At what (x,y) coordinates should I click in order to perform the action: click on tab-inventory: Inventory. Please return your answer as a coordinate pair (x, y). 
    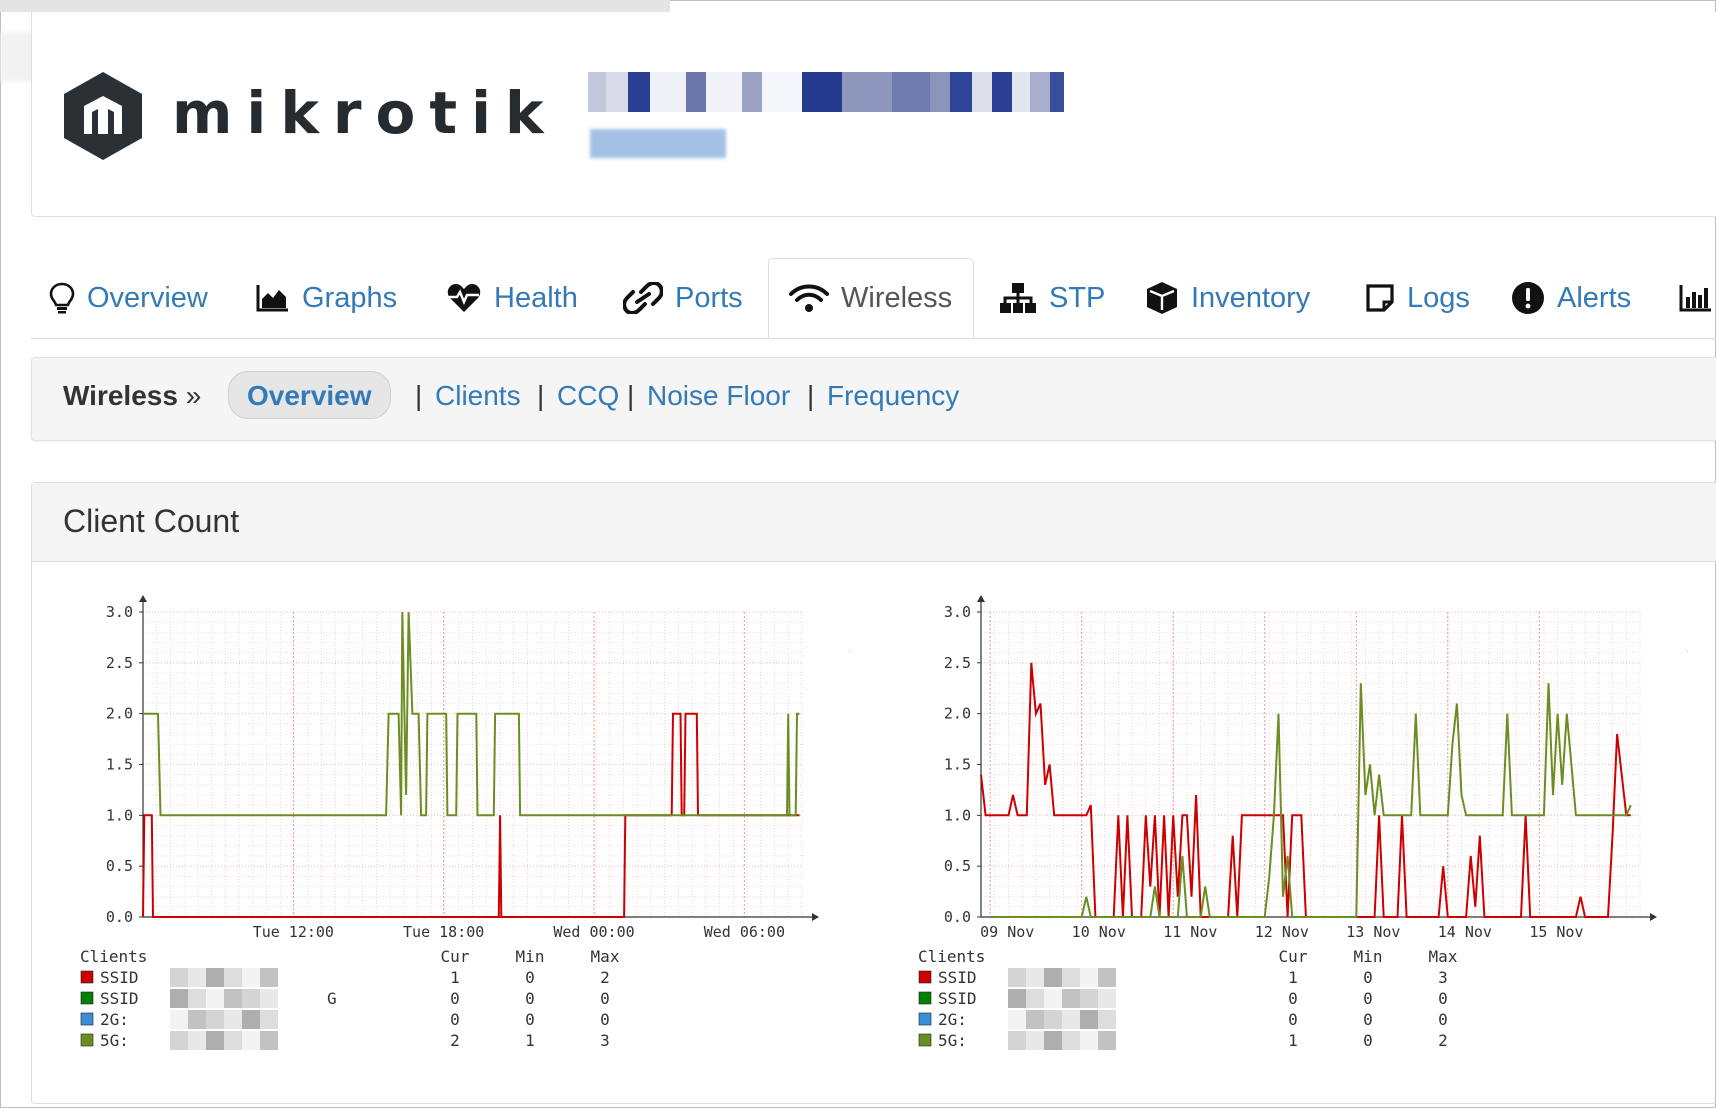
    Looking at the image, I should click on (1227, 298).